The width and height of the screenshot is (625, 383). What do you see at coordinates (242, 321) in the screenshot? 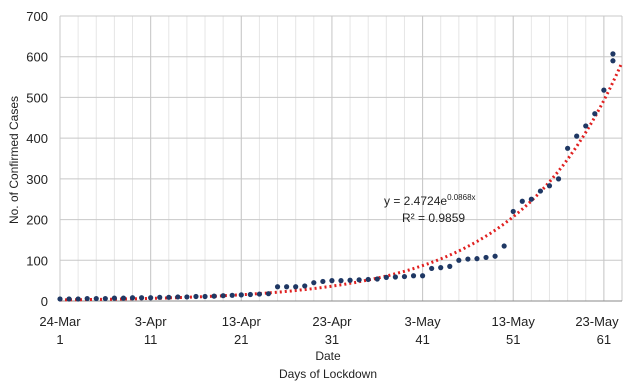
I see `x-tick-date-label: 13-Apr` at bounding box center [242, 321].